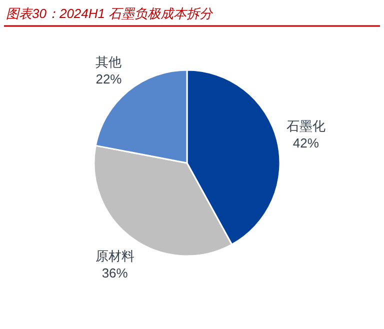 The image size is (384, 329). I want to click on data-label: 22%, so click(109, 78).